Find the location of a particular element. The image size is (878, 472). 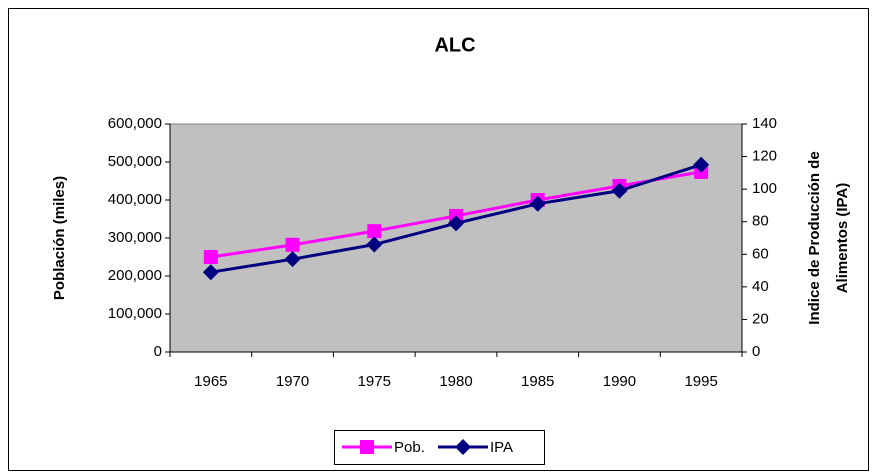

y-tick-label: 600,000 is located at coordinates (135, 123).